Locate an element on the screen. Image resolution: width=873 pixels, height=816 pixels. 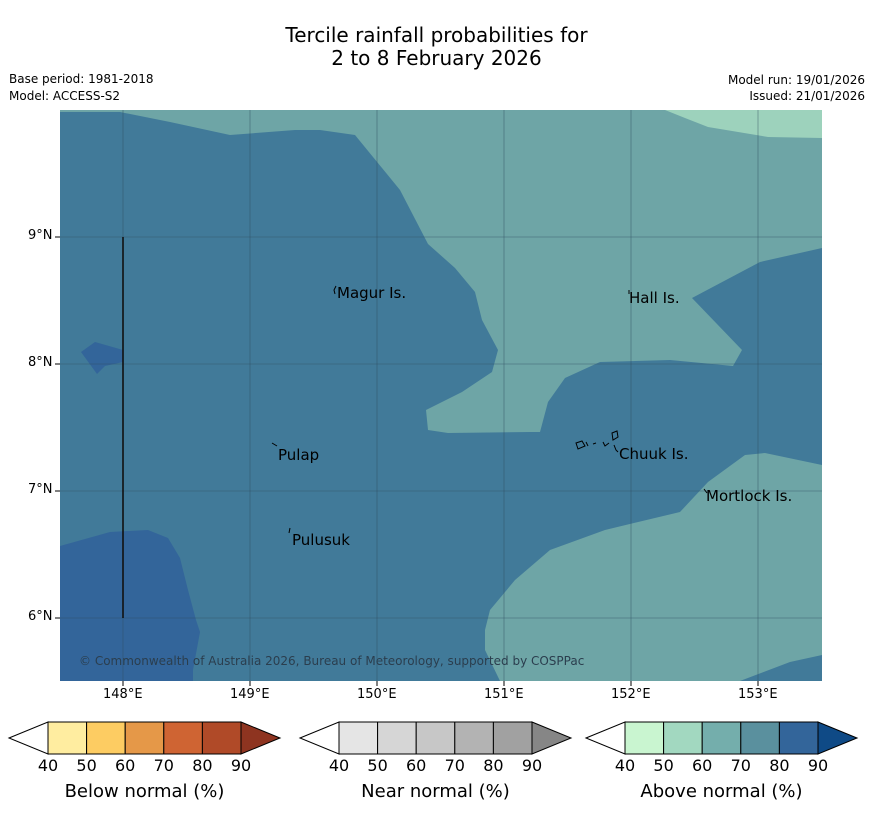
lon-tick-148e: 148°E is located at coordinates (123, 694).